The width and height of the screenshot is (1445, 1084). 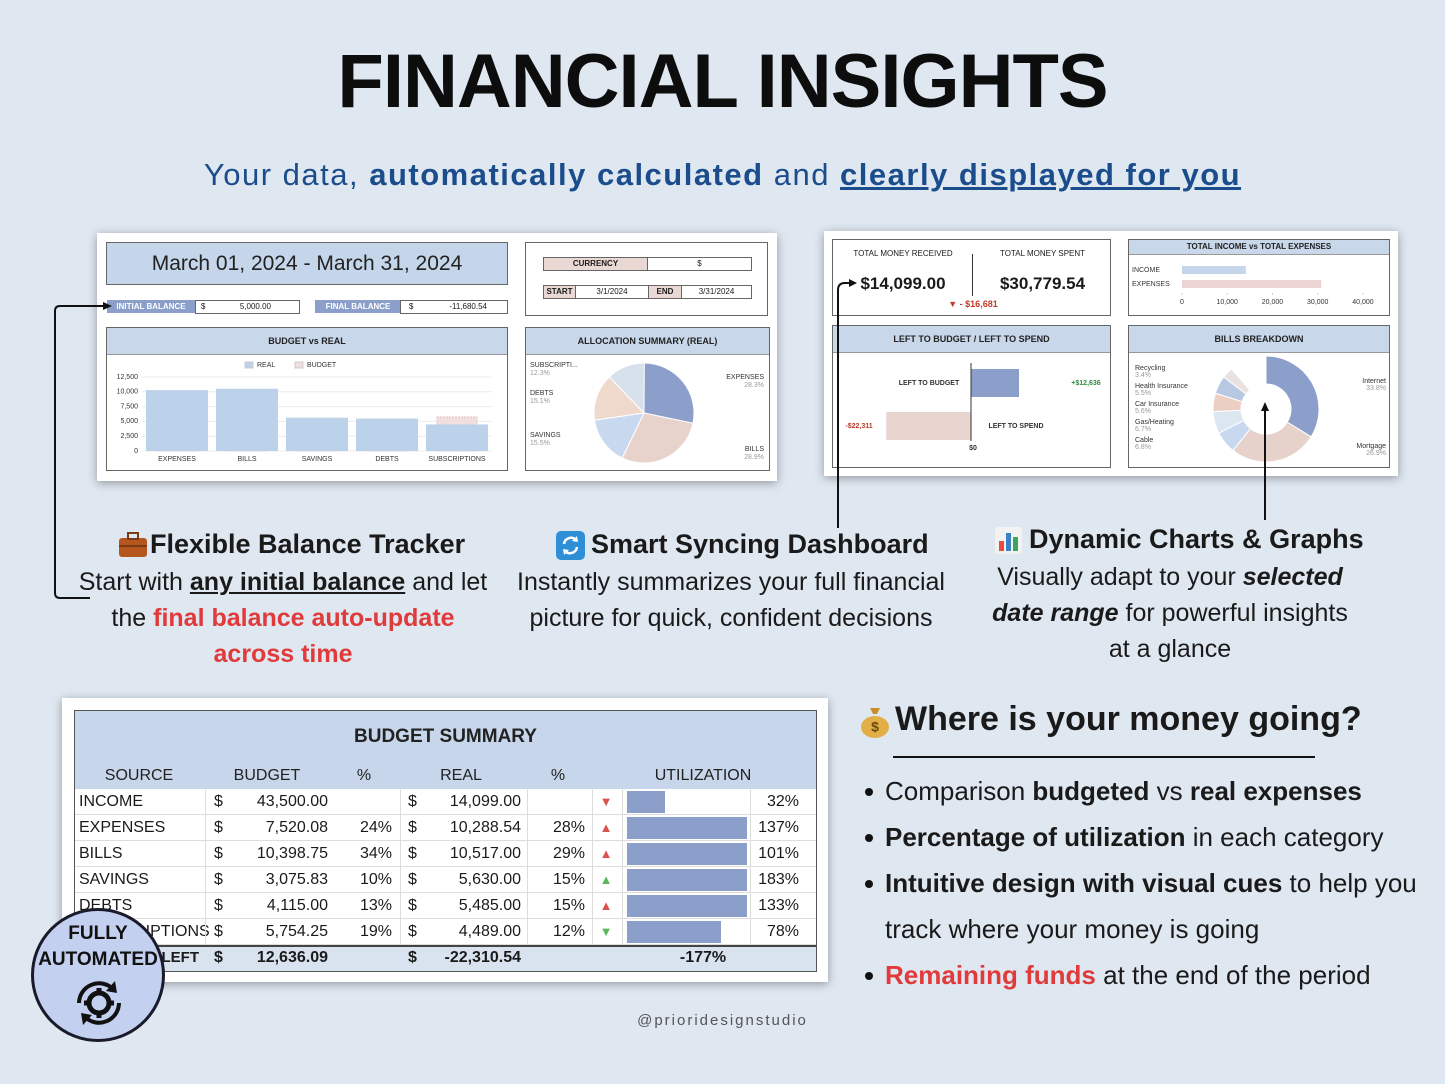 What do you see at coordinates (317, 459) in the screenshot?
I see `x-tick-label: SAVINGS` at bounding box center [317, 459].